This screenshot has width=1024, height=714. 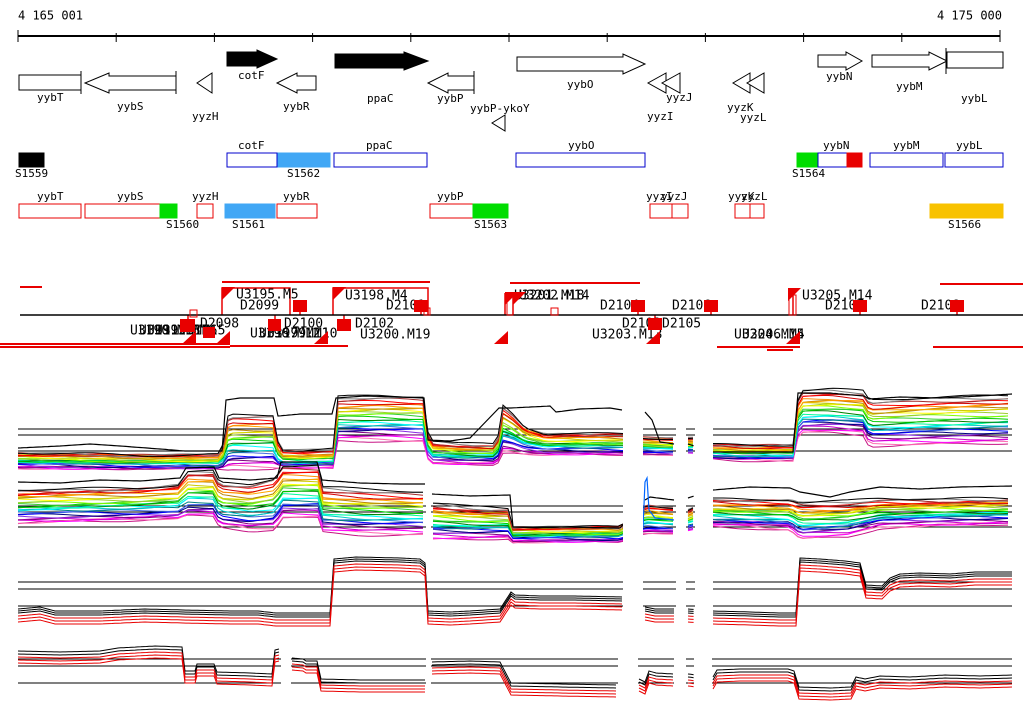 What do you see at coordinates (450, 83) in the screenshot?
I see `gene-yybP` at bounding box center [450, 83].